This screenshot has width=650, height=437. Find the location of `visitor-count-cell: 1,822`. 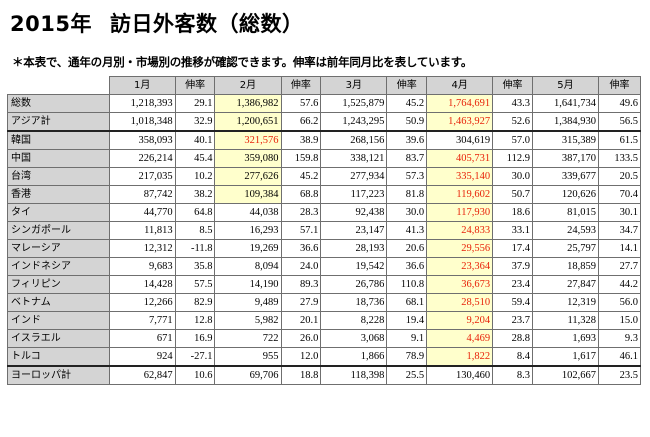

visitor-count-cell: 1,822 is located at coordinates (460, 357).